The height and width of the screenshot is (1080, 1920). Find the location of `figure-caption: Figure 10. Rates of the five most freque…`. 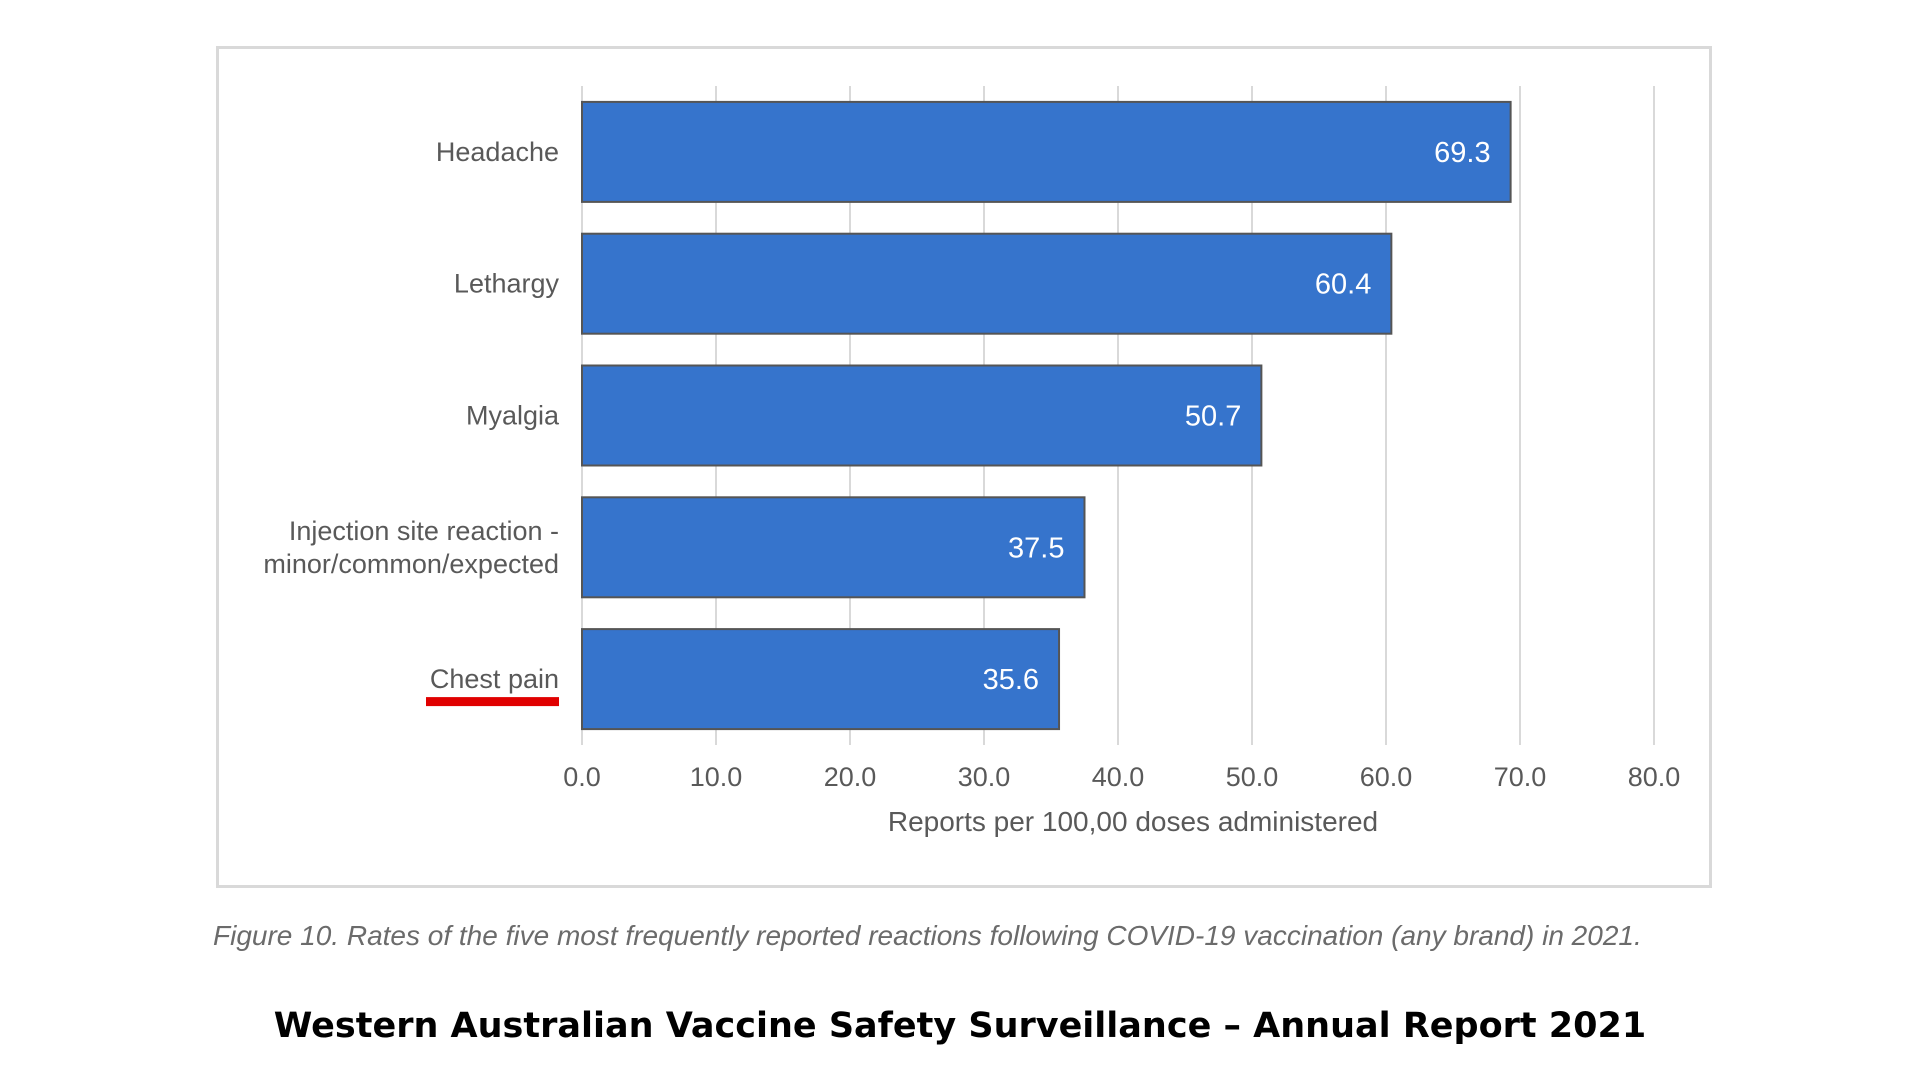

figure-caption: Figure 10. Rates of the five most freque… is located at coordinates (927, 935).